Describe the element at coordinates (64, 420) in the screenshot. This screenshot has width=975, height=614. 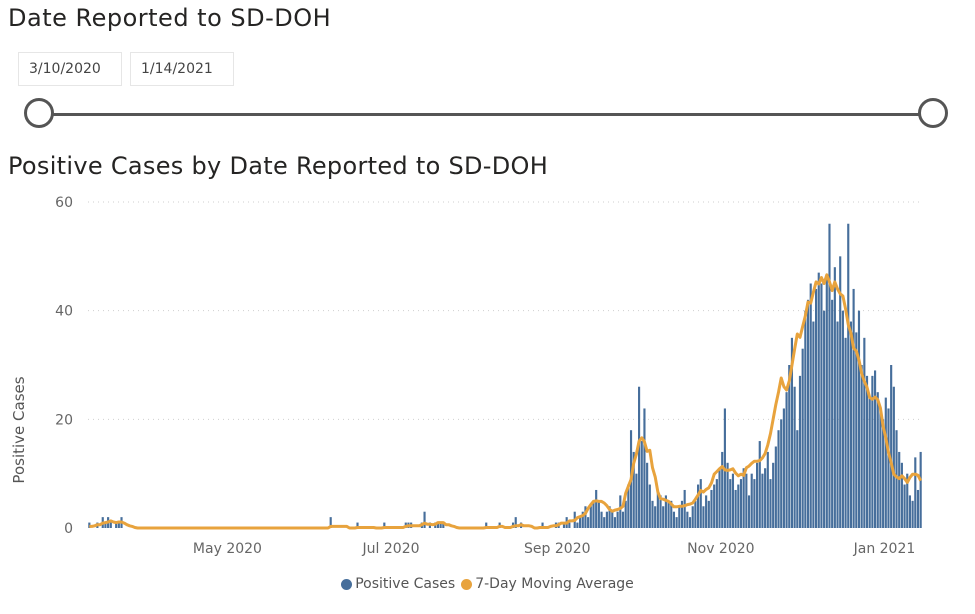
I see `y-tick-label: 20` at that location.